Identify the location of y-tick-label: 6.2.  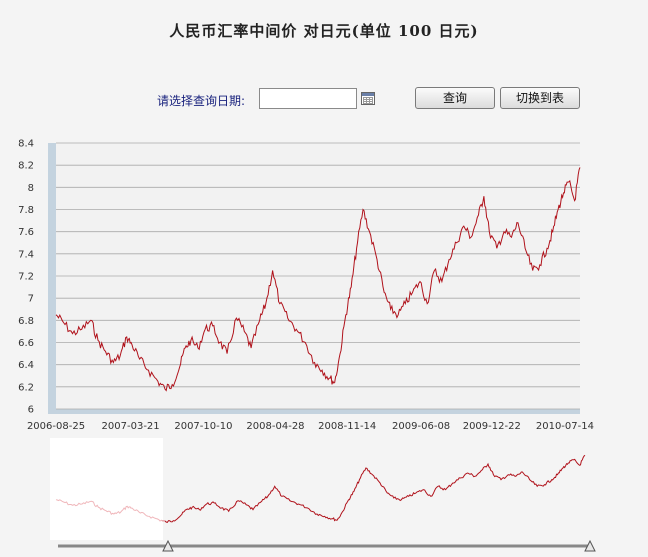
(26, 387).